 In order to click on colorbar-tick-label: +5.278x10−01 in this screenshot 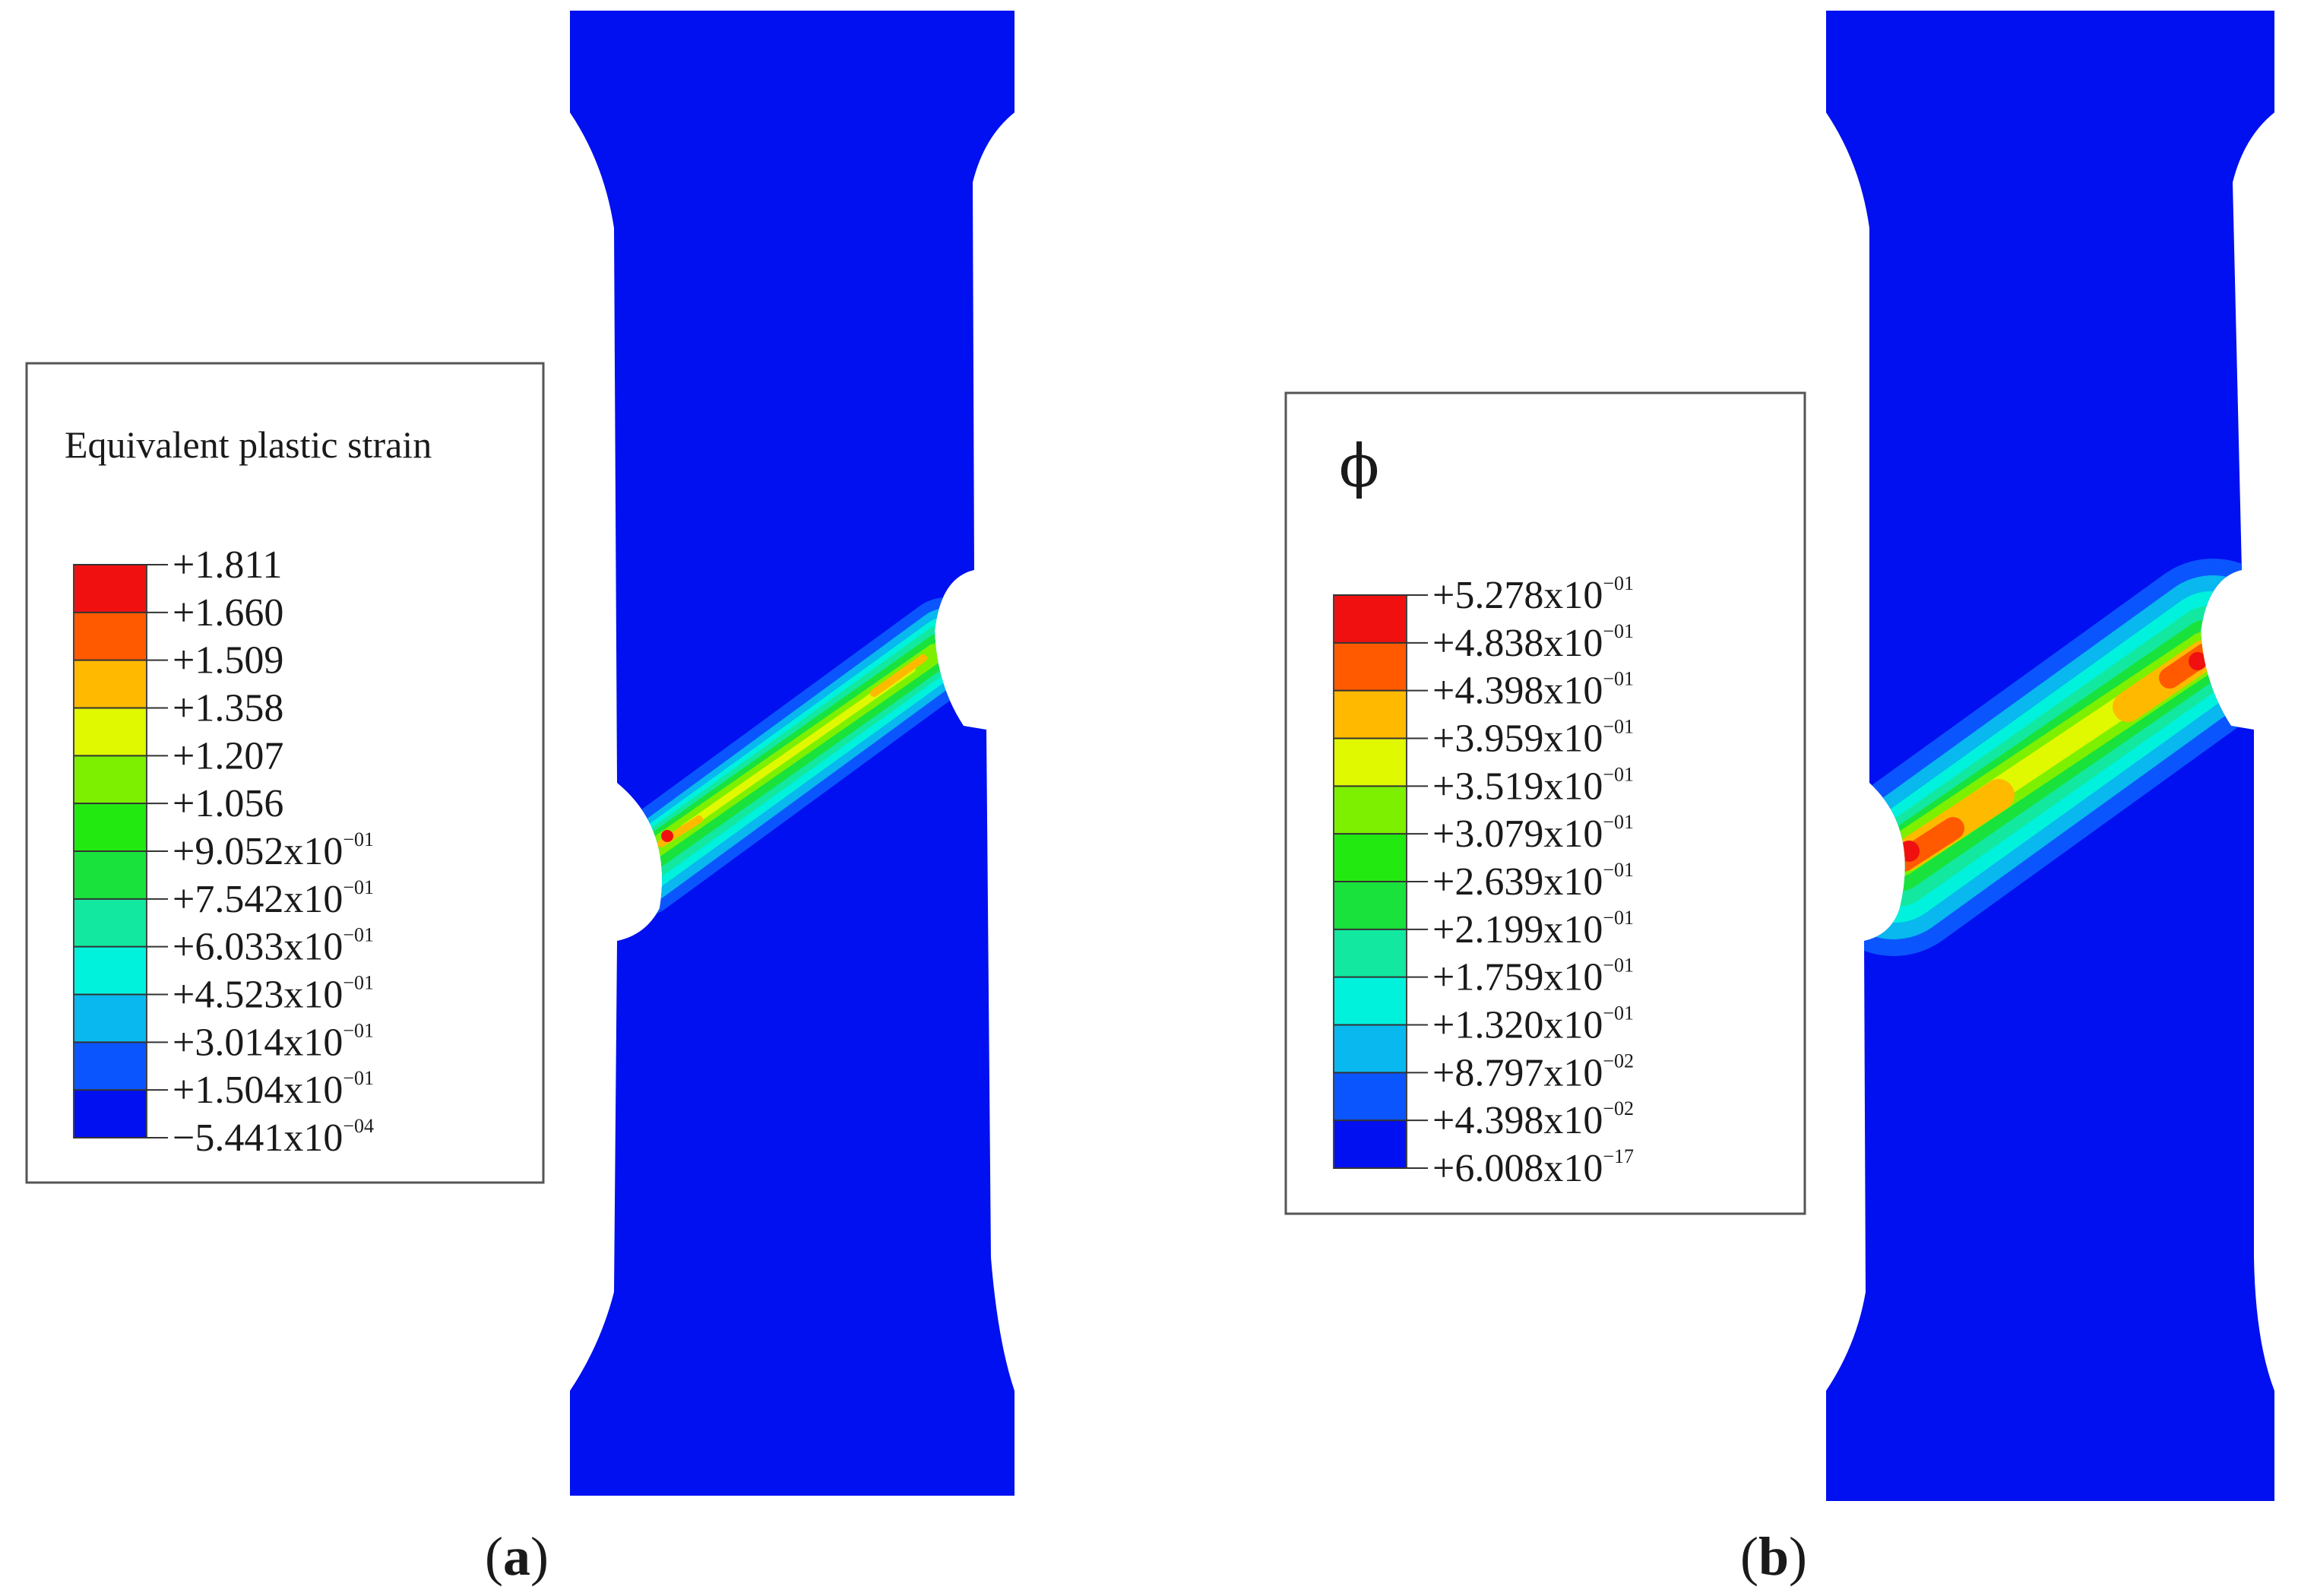, I will do `click(1533, 595)`.